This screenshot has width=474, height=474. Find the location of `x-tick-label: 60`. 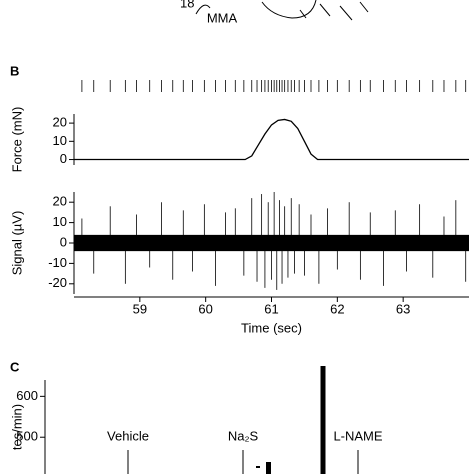

x-tick-label: 60 is located at coordinates (205, 308).